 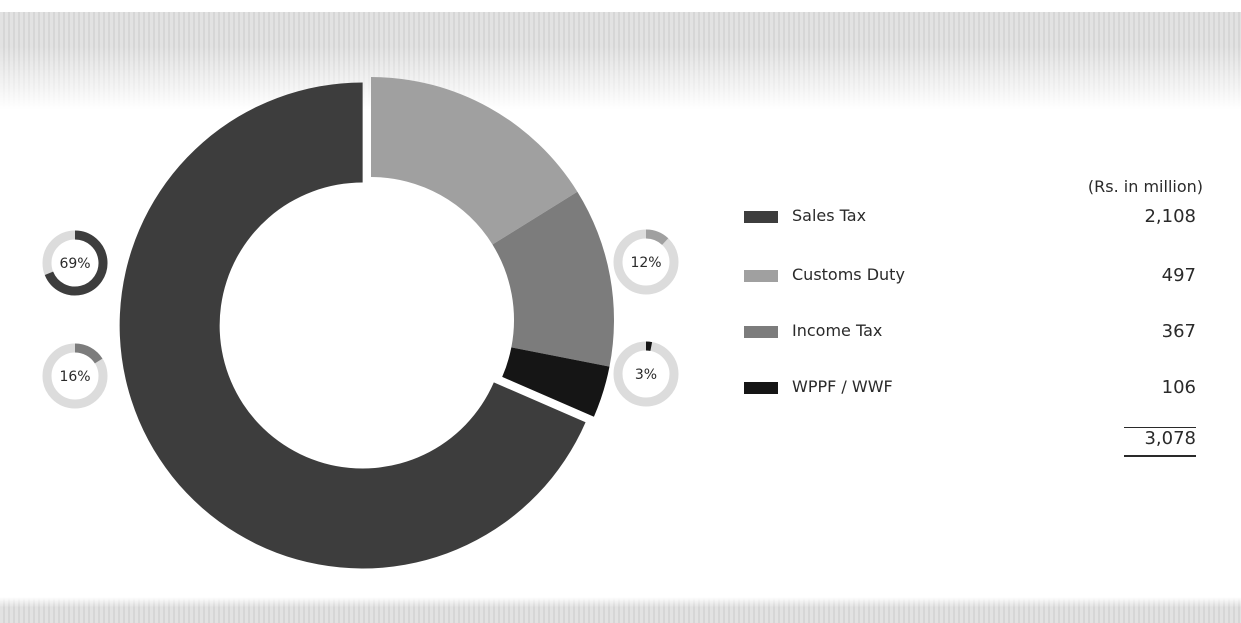 What do you see at coordinates (829, 215) in the screenshot?
I see `legend-label-sales-tax: Sales Tax` at bounding box center [829, 215].